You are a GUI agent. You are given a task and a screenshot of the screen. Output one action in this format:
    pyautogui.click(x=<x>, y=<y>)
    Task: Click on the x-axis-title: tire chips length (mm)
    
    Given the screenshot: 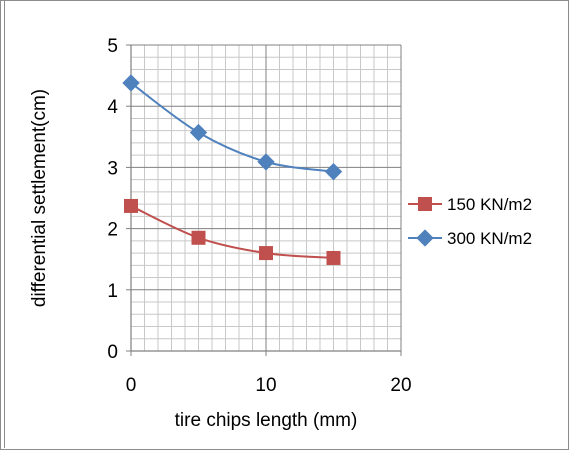 What is the action you would take?
    pyautogui.click(x=266, y=420)
    